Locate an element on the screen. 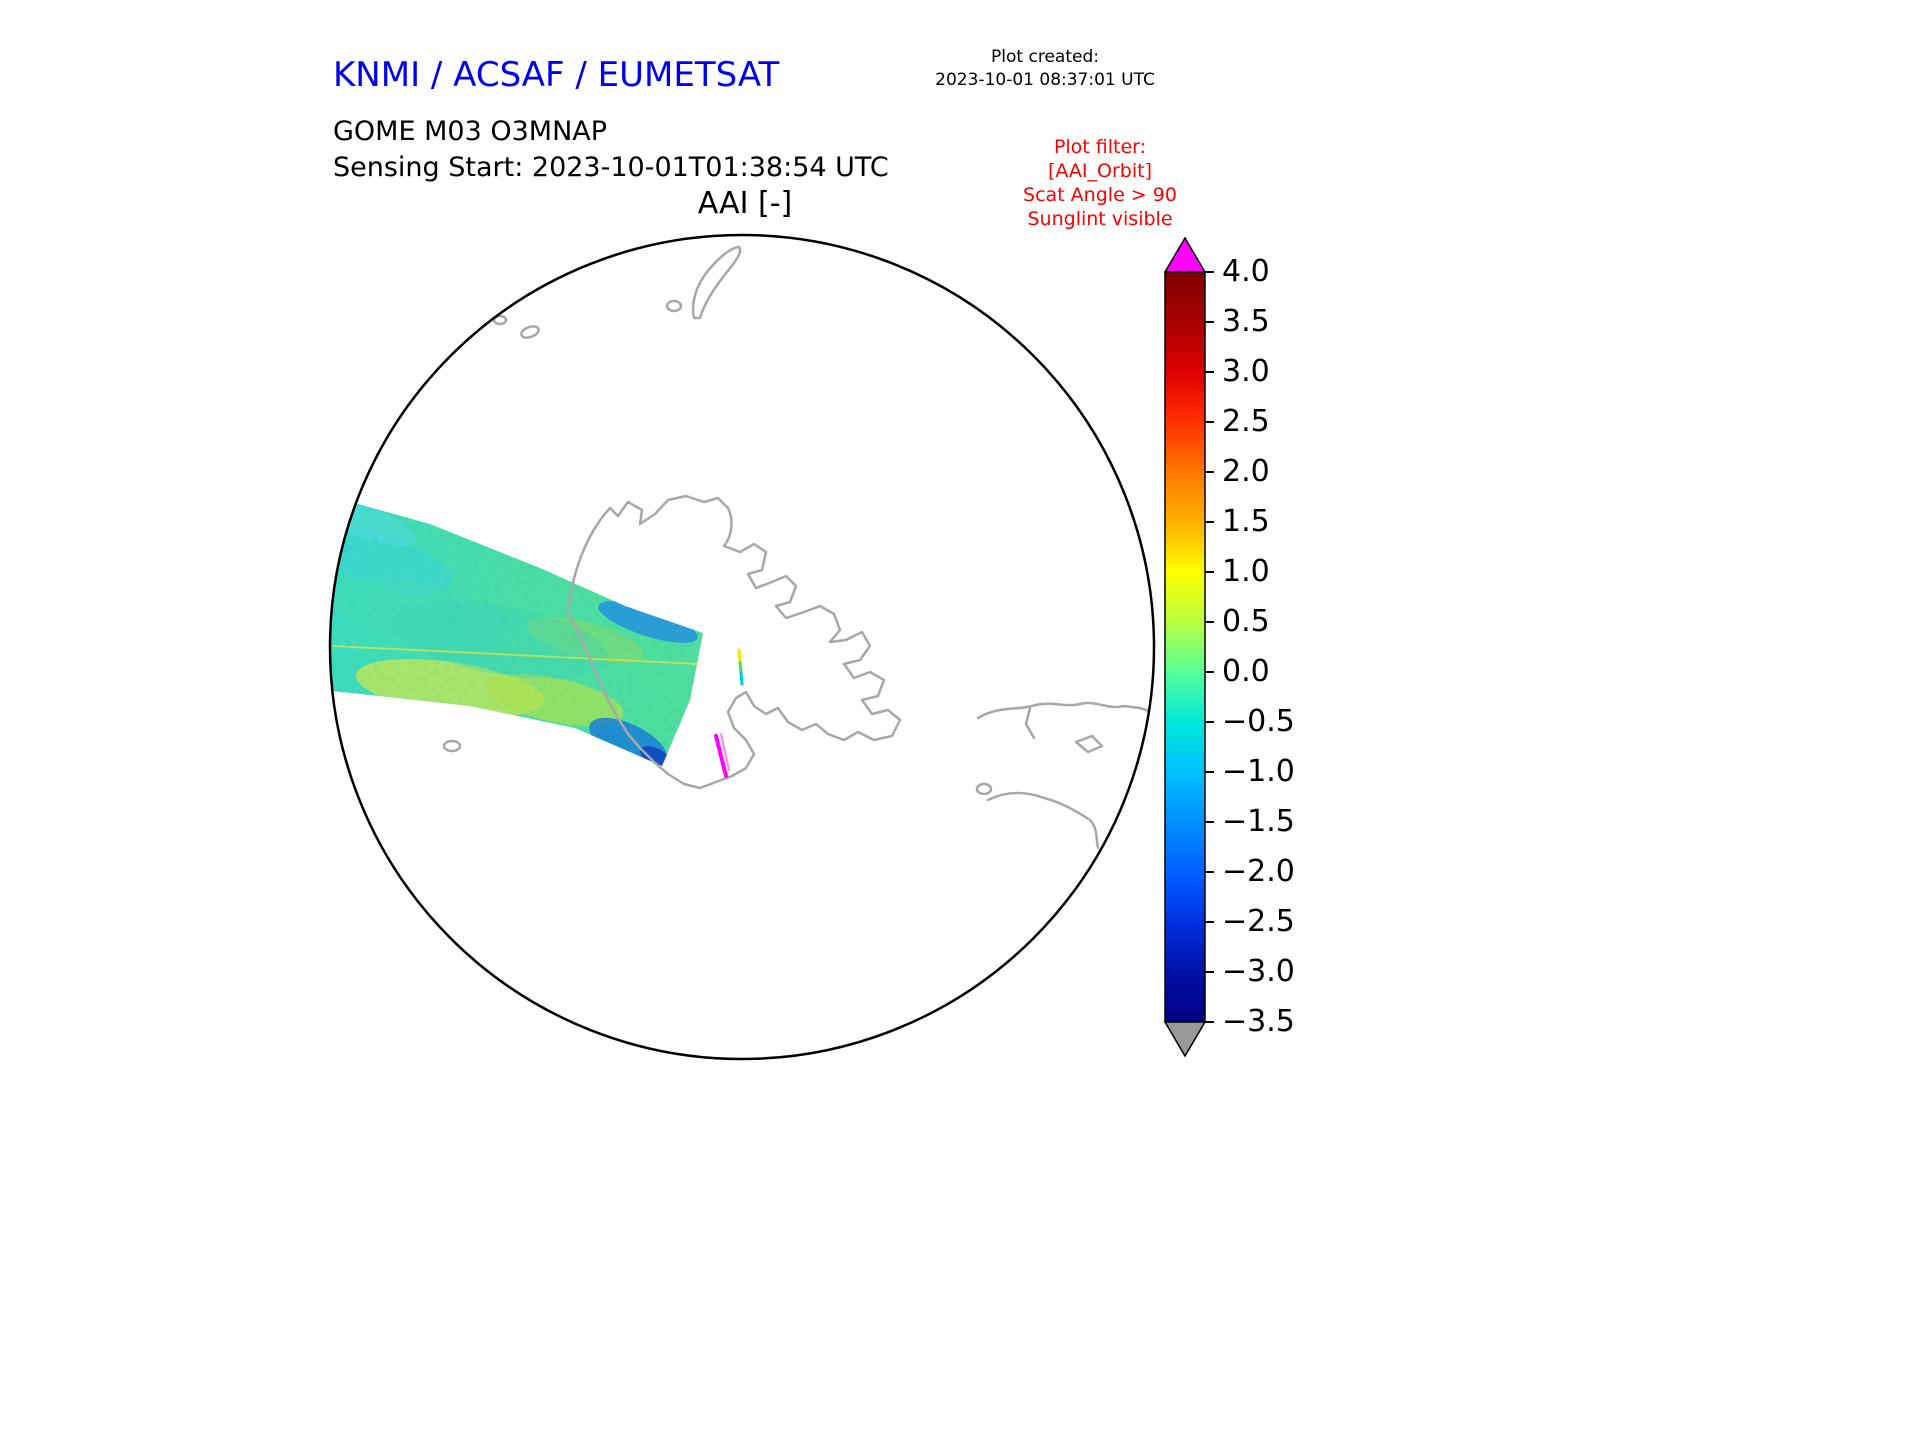 Image resolution: width=1920 pixels, height=1440 pixels. island-north is located at coordinates (716, 282).